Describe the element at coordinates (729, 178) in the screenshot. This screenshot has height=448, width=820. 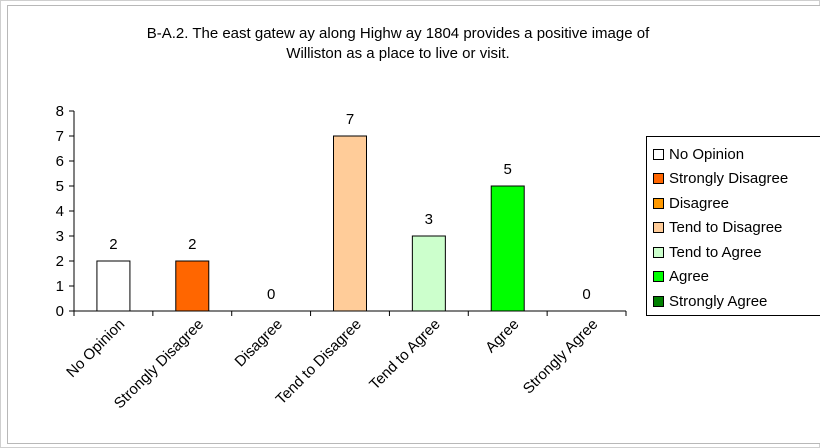
I see `legend-label: Strongly Disagree` at that location.